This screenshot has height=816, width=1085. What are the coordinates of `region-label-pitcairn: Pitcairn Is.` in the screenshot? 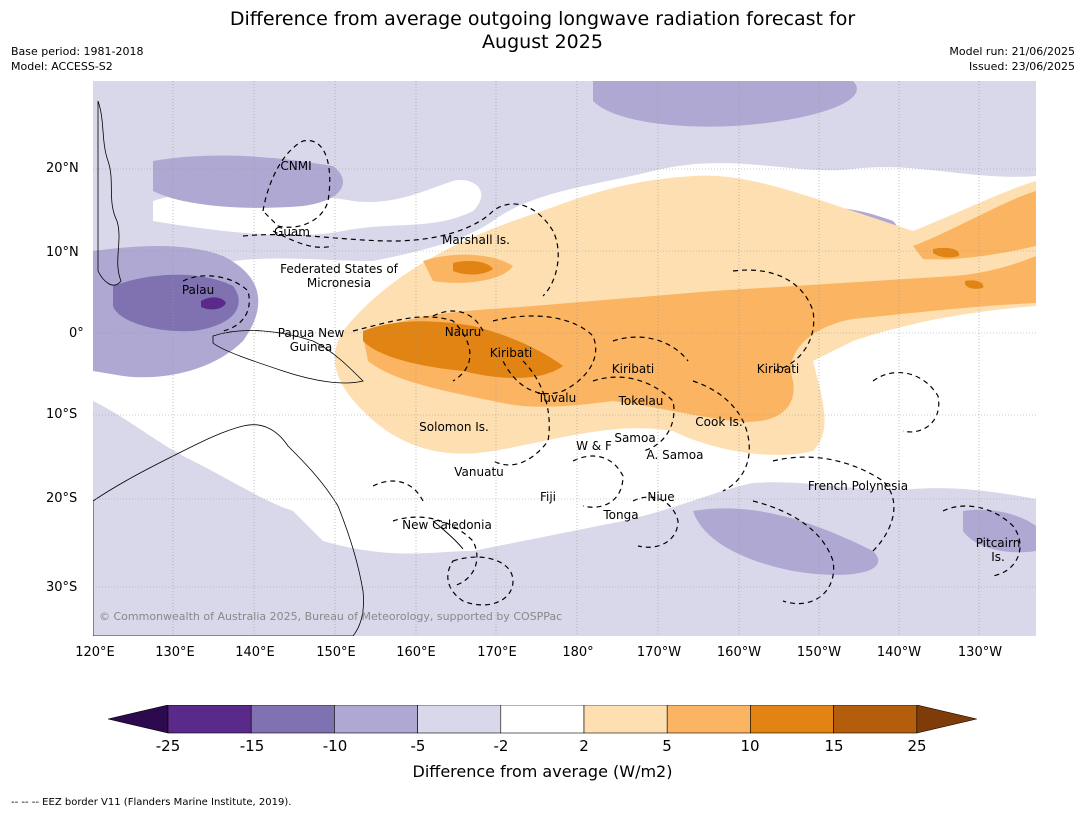 It's located at (998, 550).